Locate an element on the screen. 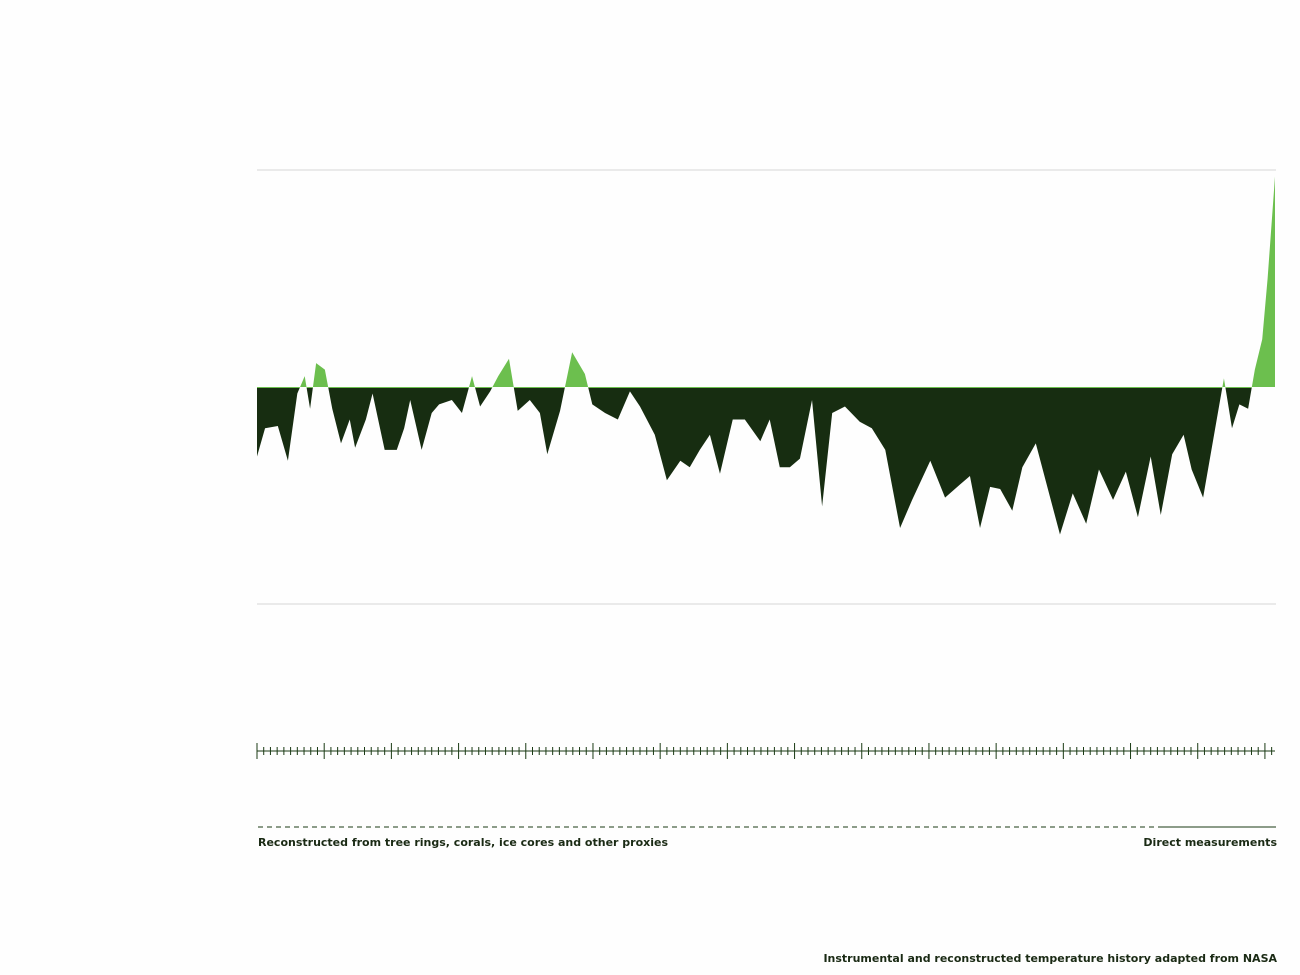  x-axis is located at coordinates (765, 751).